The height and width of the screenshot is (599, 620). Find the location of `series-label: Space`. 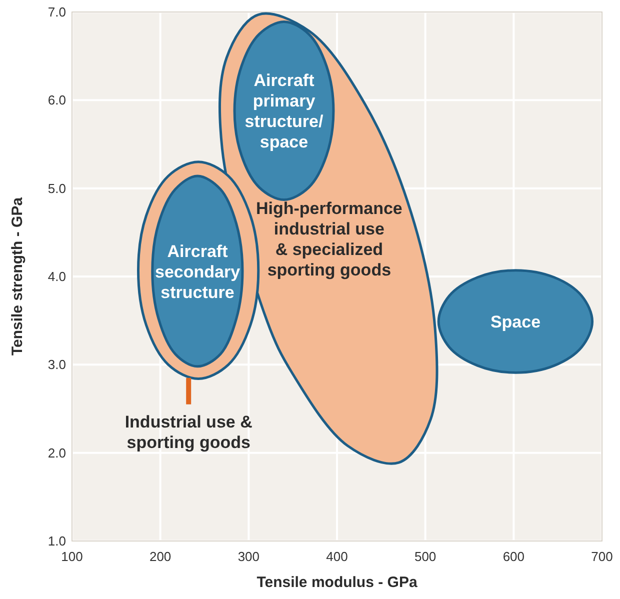

series-label: Space is located at coordinates (515, 322).